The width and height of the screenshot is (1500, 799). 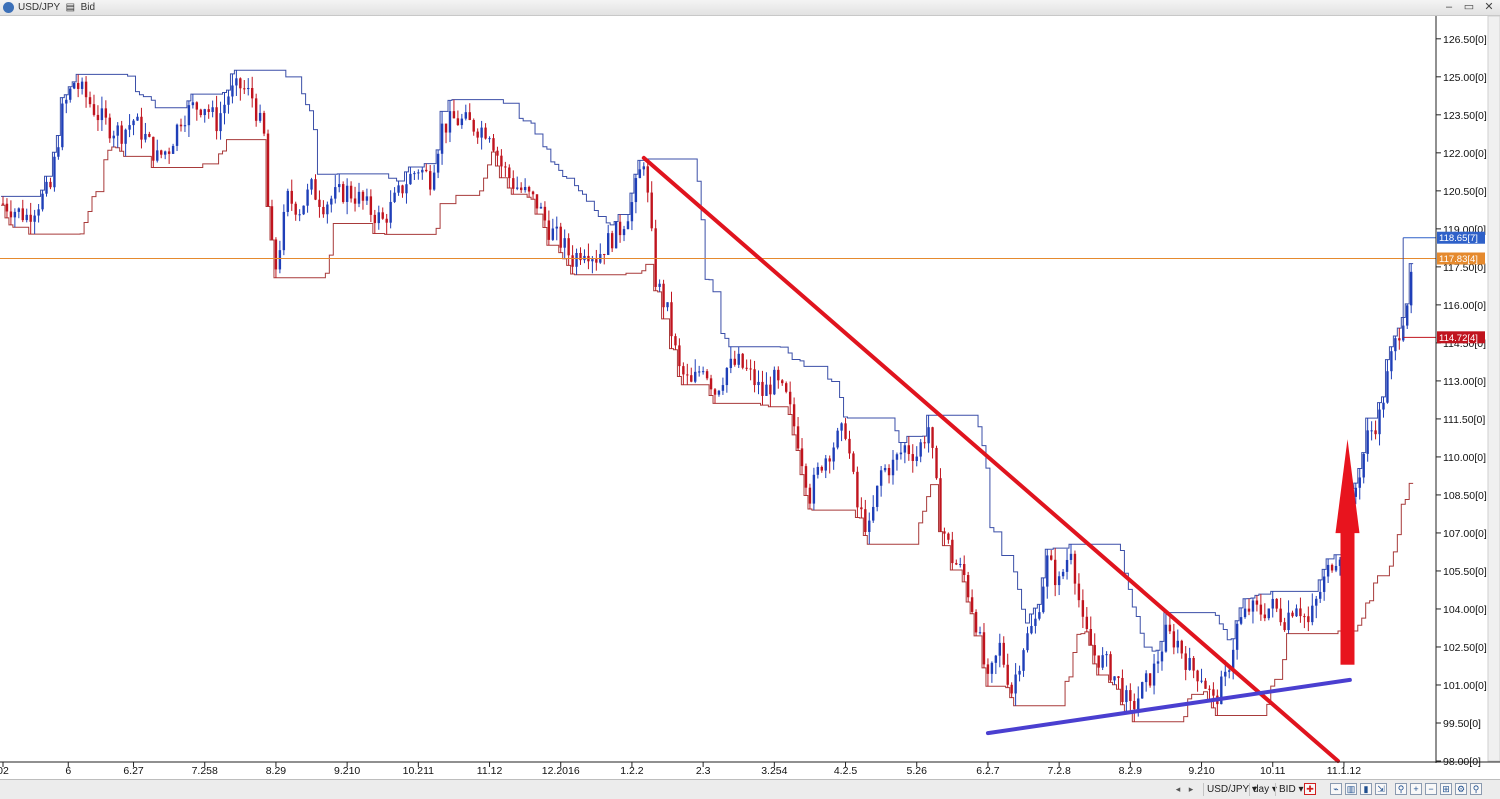 I want to click on high-price-tag-bg, so click(x=1461, y=237).